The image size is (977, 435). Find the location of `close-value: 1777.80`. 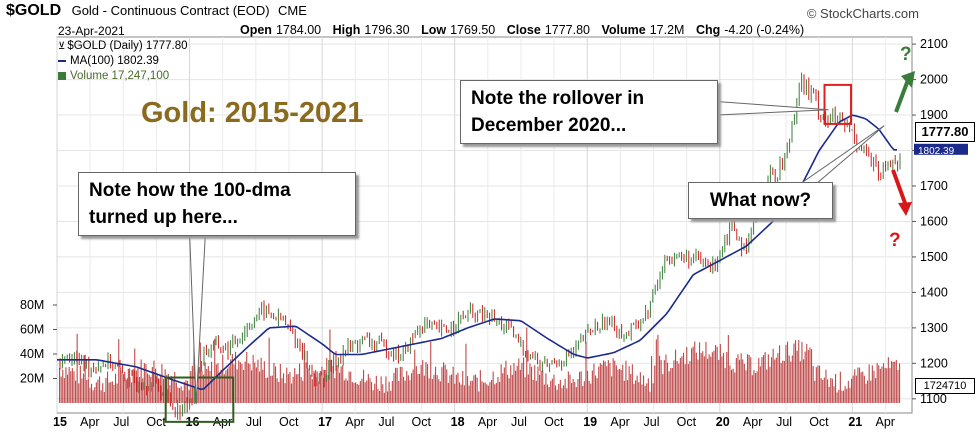

close-value: 1777.80 is located at coordinates (567, 30).